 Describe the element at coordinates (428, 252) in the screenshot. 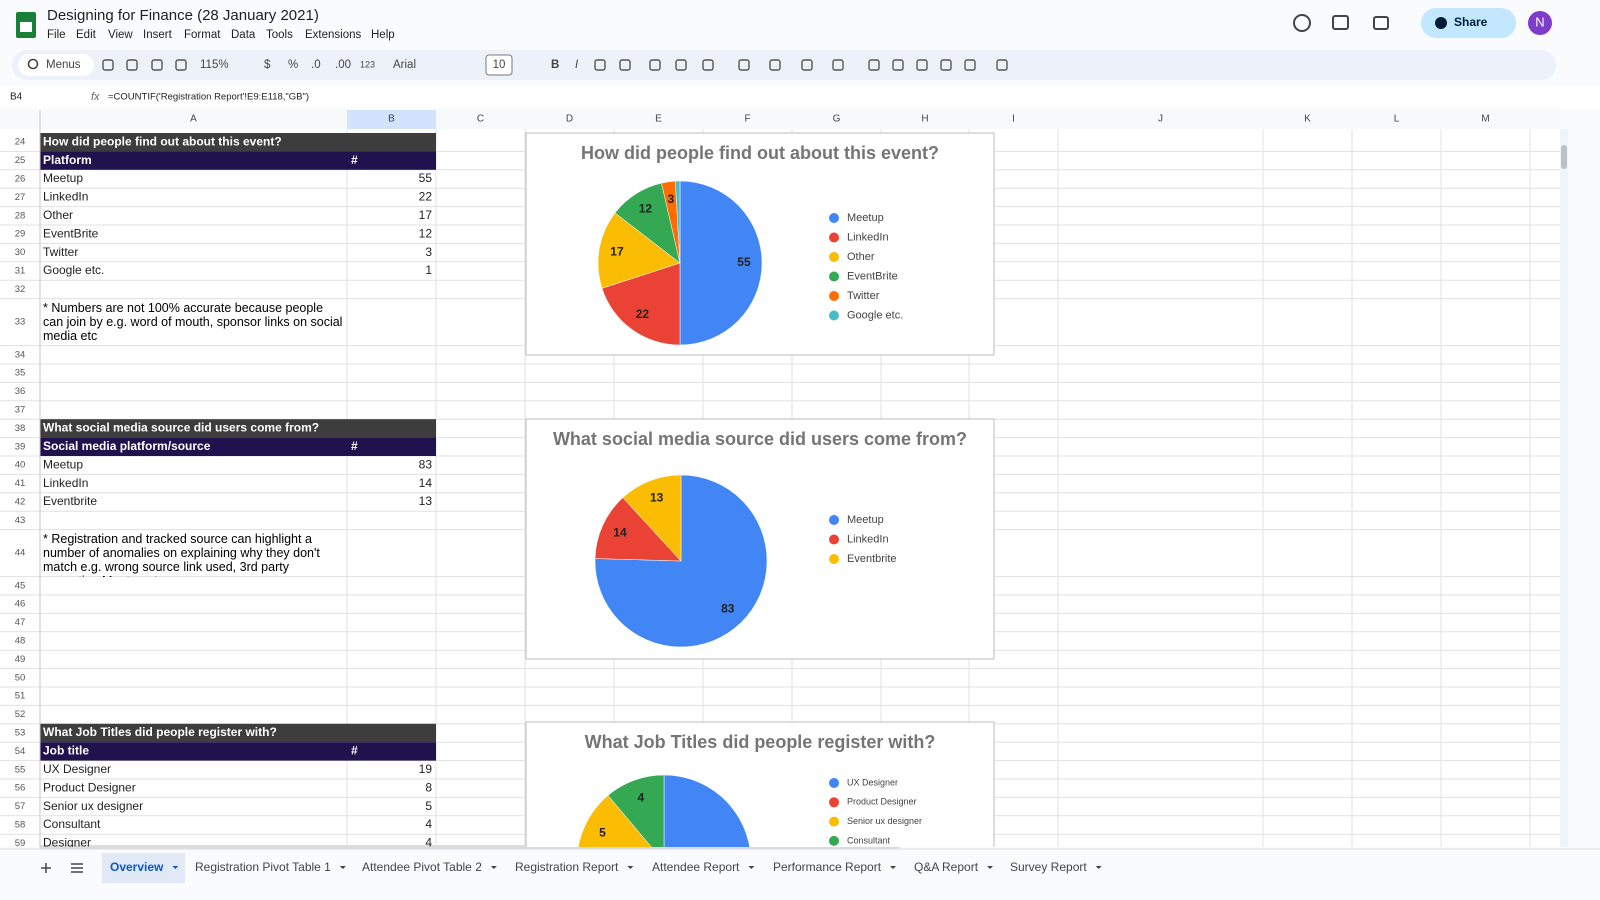

I see `table-cell: 3` at that location.